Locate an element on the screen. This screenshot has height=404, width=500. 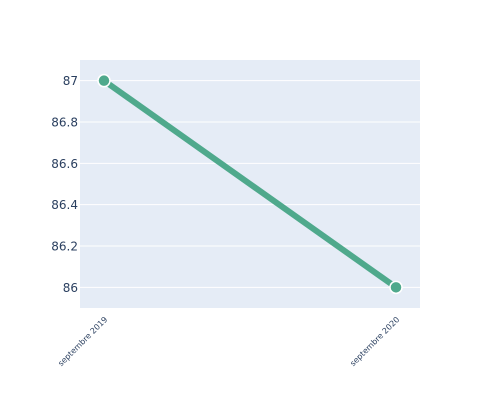
y-tick-label: 87 is located at coordinates (70, 81).